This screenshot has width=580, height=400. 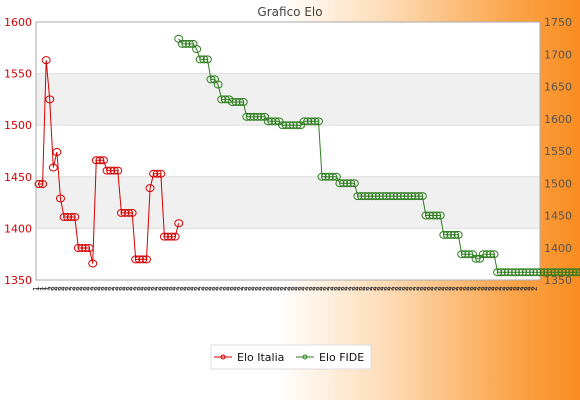 What do you see at coordinates (291, 357) in the screenshot?
I see `legend-box` at bounding box center [291, 357].